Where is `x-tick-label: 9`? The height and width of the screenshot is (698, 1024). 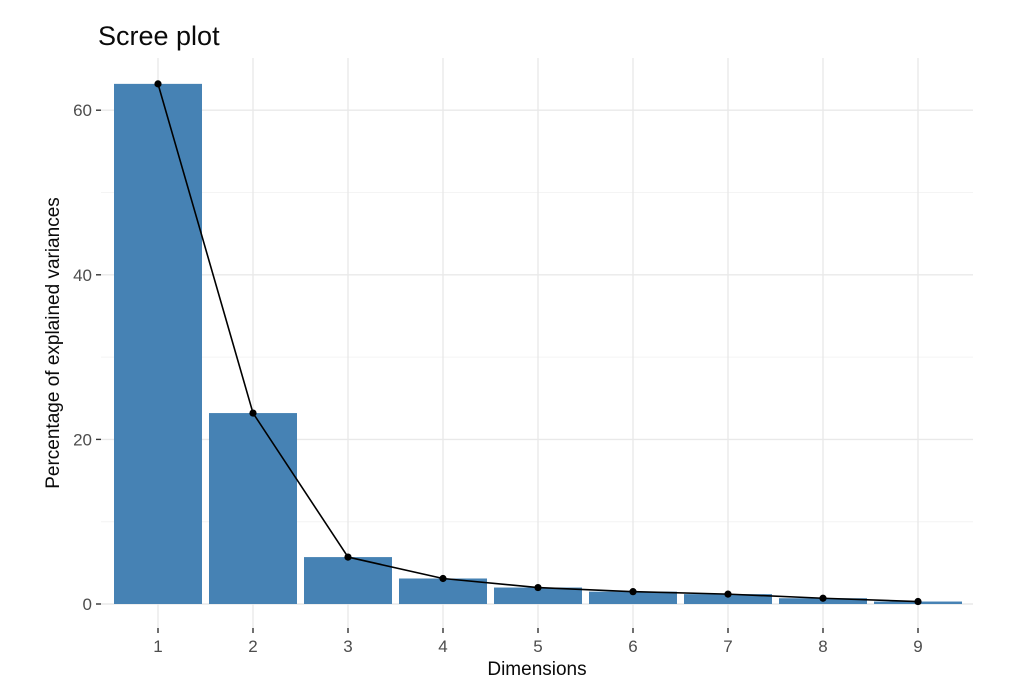 x-tick-label: 9 is located at coordinates (917, 646).